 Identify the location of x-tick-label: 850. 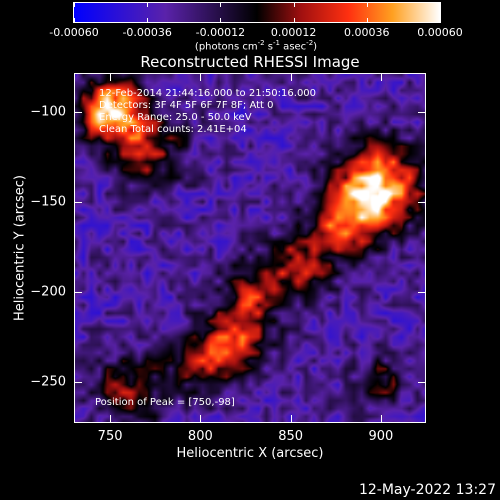
(290, 436).